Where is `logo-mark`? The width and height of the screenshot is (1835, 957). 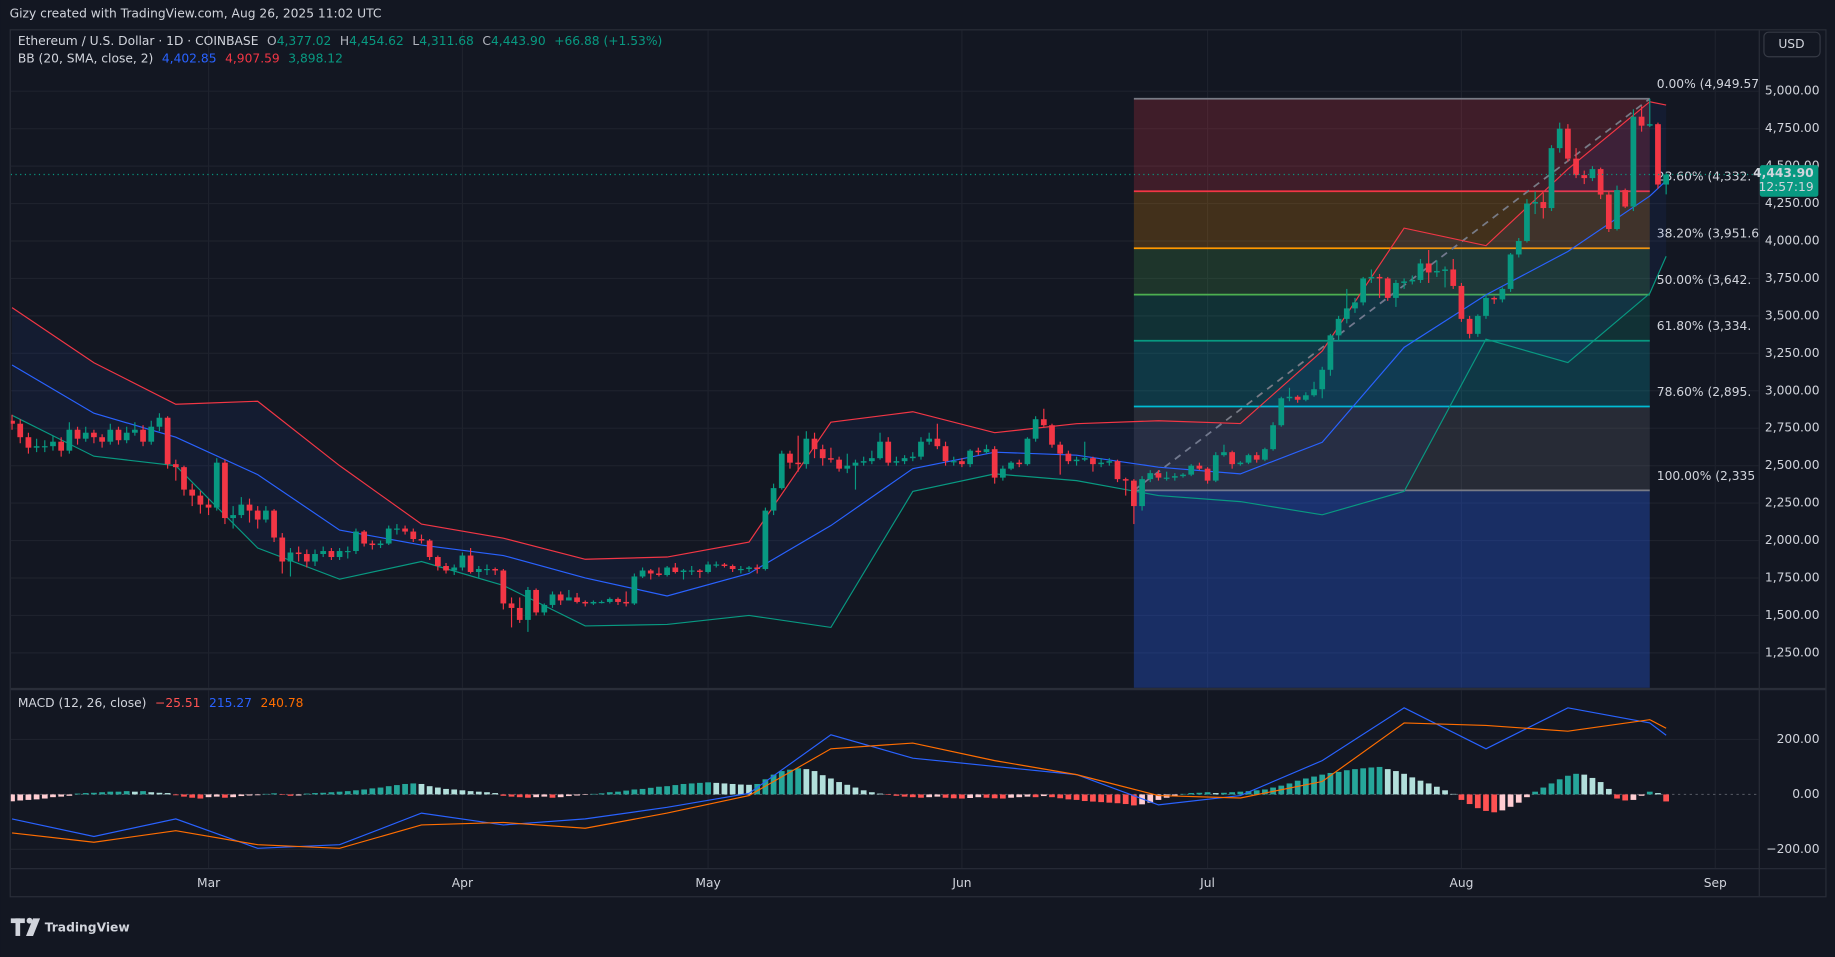 logo-mark is located at coordinates (25, 926).